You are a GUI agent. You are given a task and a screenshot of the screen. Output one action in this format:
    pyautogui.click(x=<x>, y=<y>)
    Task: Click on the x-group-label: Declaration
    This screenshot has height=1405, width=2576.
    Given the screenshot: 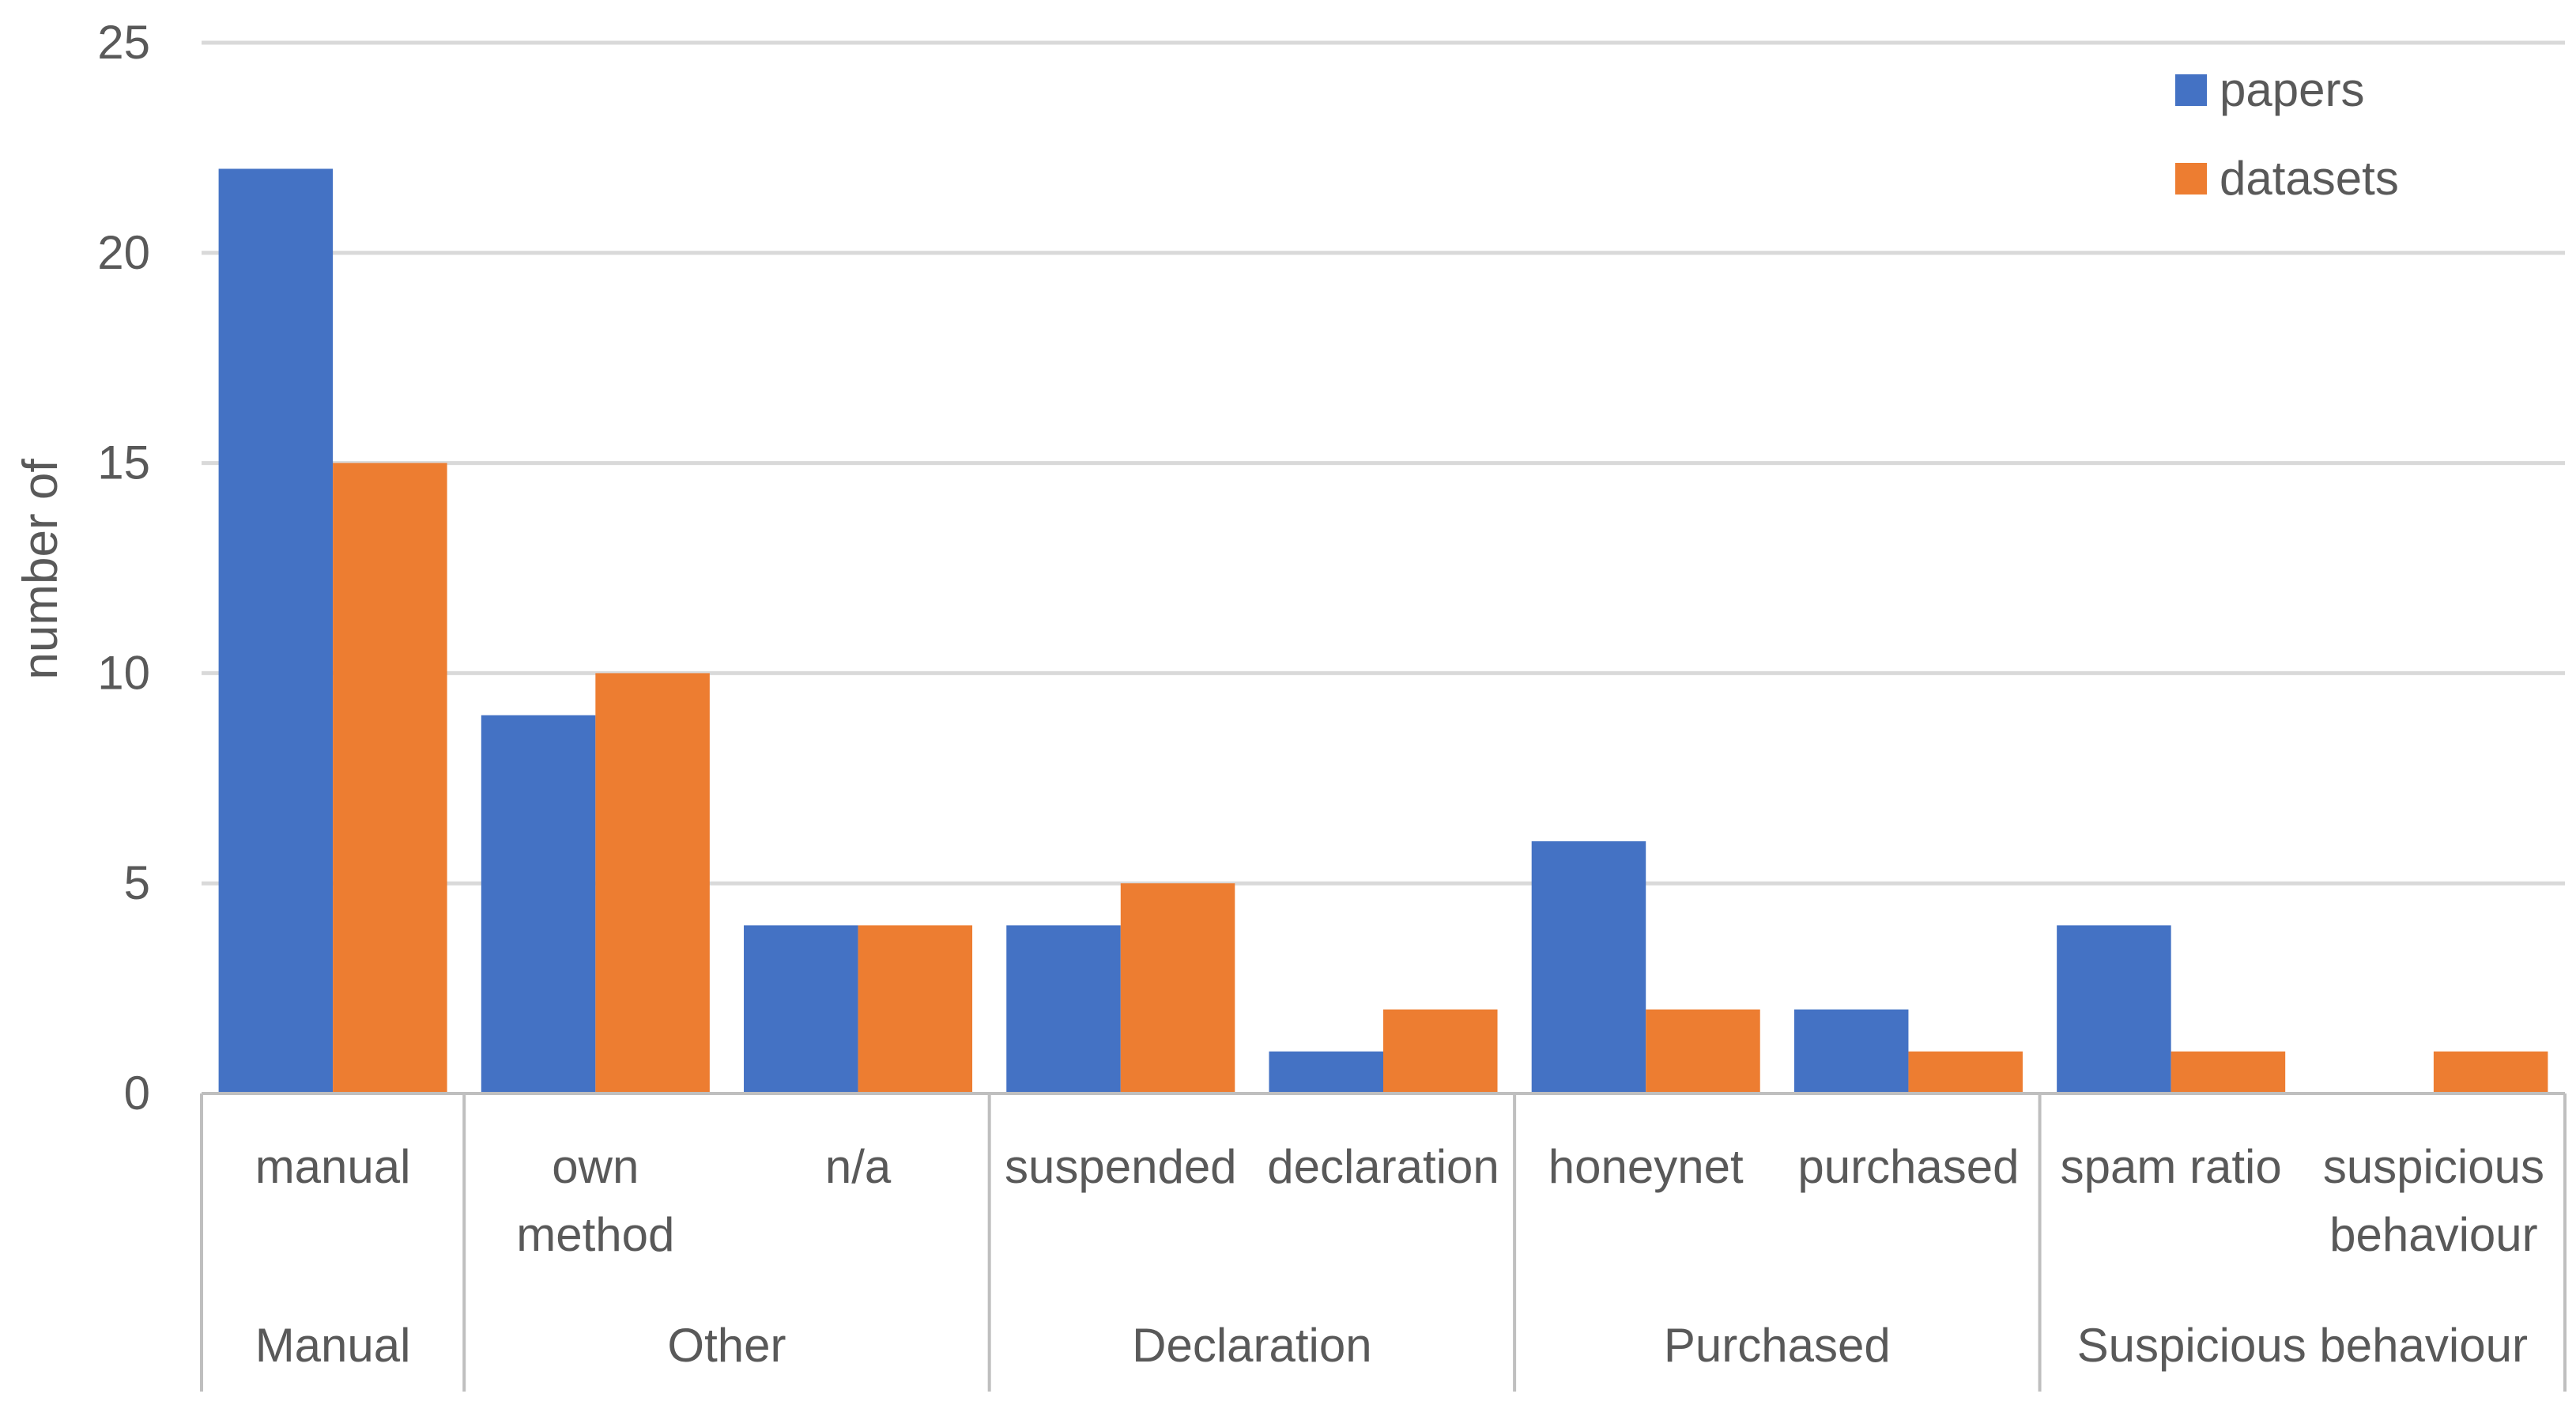 What is the action you would take?
    pyautogui.click(x=1252, y=1345)
    